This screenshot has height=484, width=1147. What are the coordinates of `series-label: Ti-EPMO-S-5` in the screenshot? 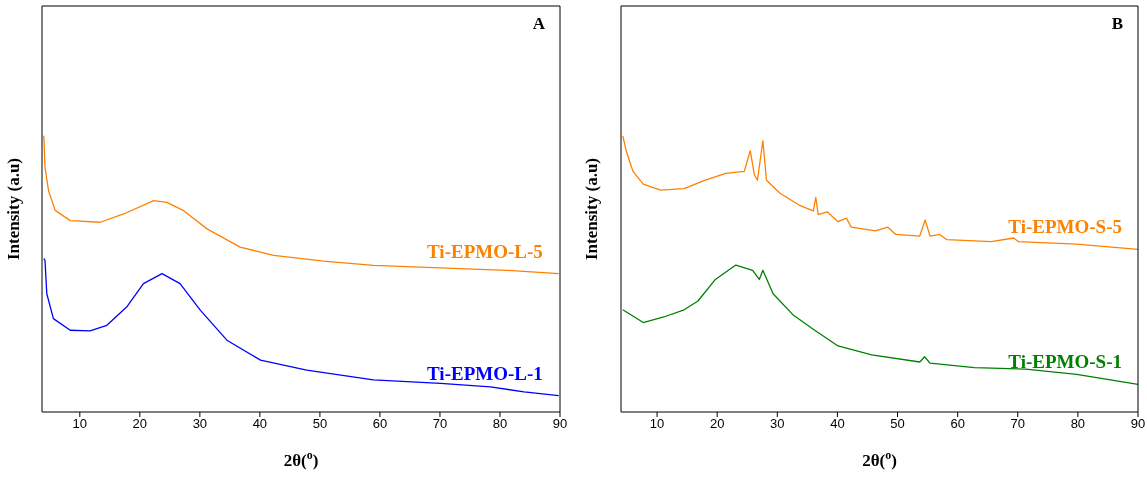 It's located at (1065, 227).